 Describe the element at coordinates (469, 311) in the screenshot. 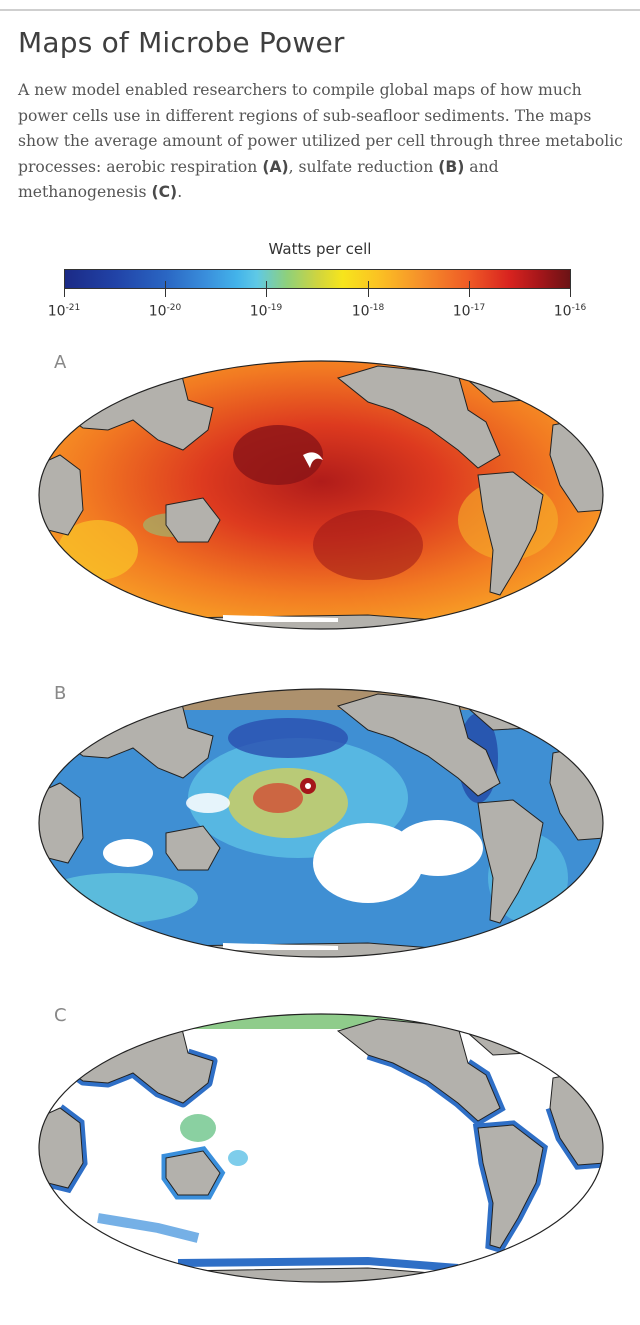

I see `colorbar-tick-label: 10-17` at that location.